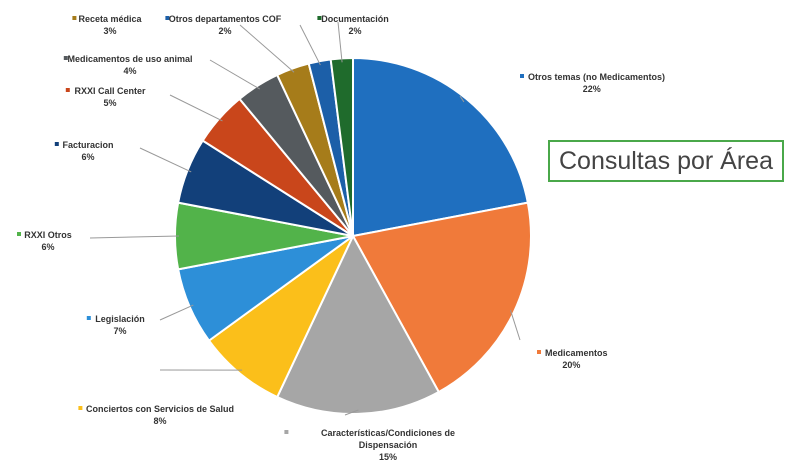  I want to click on slice-name-label: Otros departamentos COF, so click(225, 19).